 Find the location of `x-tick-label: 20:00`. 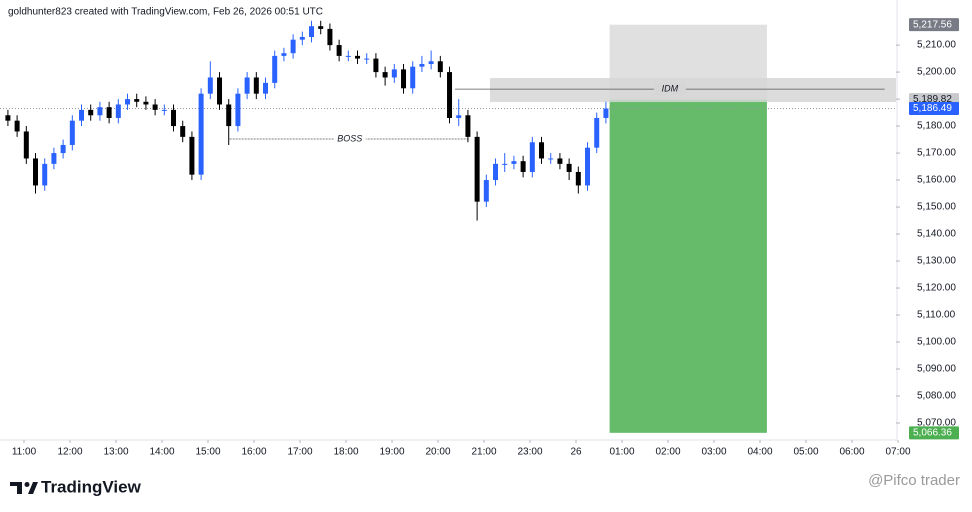

x-tick-label: 20:00 is located at coordinates (438, 452).